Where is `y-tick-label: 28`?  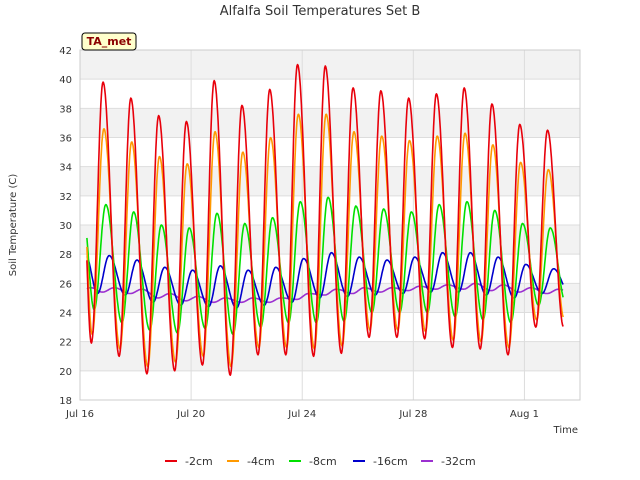 y-tick-label: 28 is located at coordinates (65, 255).